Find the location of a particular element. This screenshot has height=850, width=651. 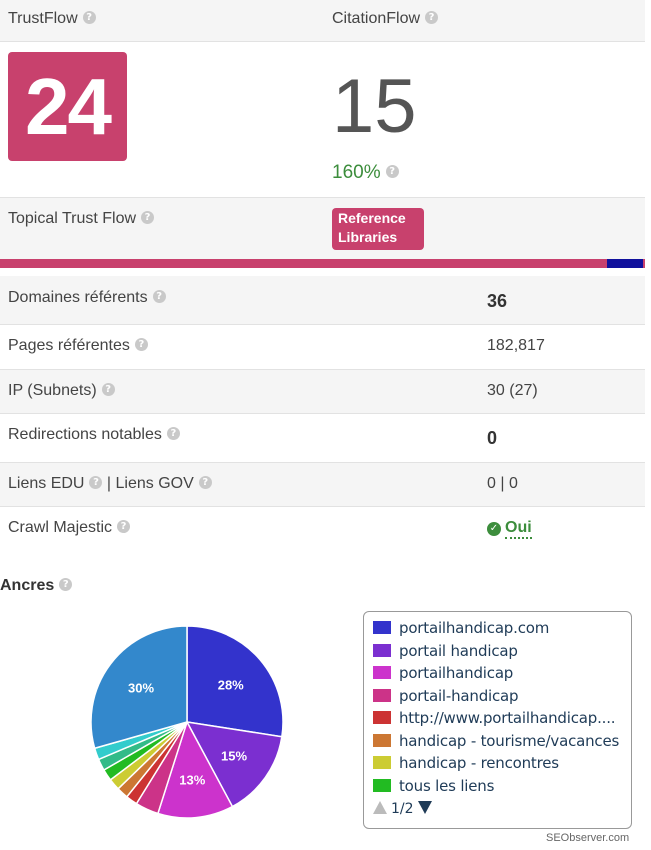

metric-label: Liens EDU? | Liens GOV? is located at coordinates (110, 484).